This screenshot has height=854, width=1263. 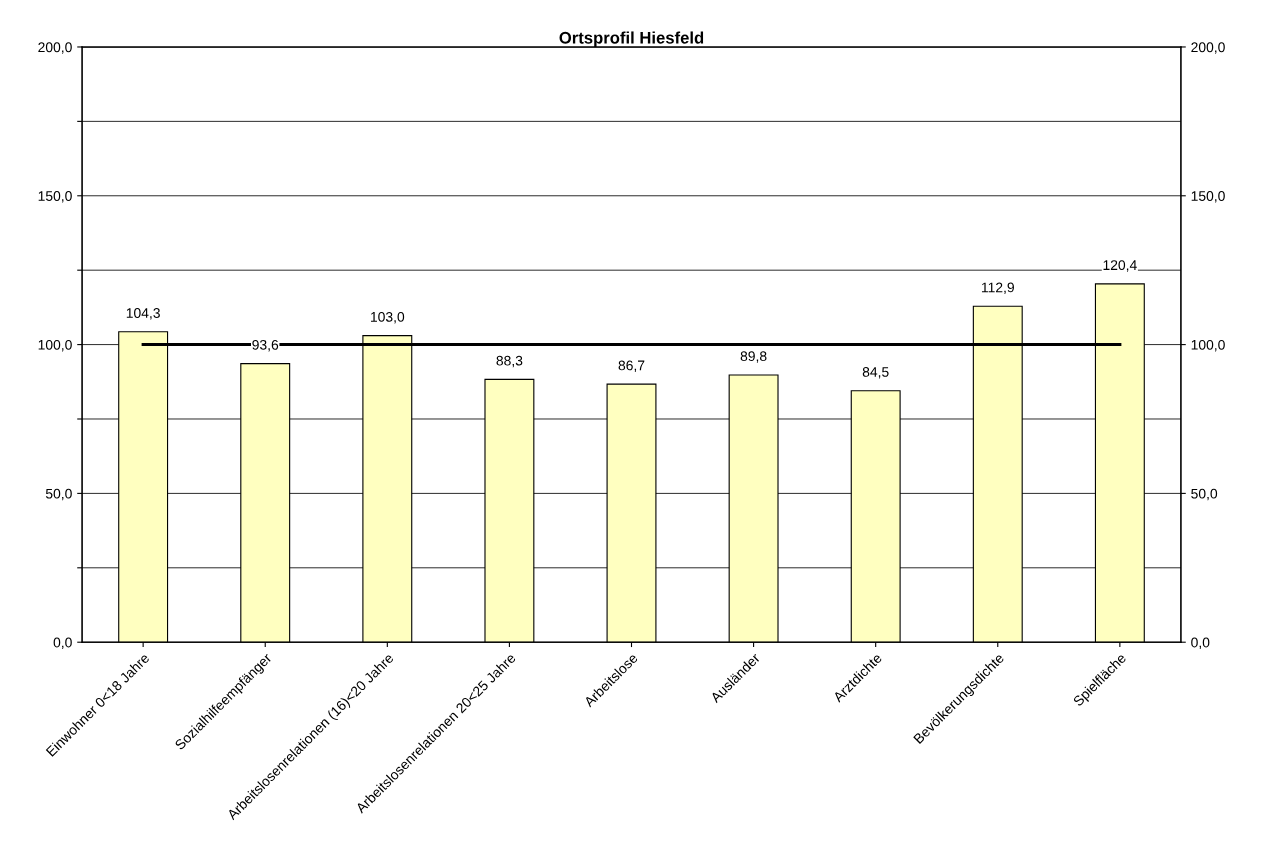 I want to click on y2-tick-label: 0,0, so click(x=1200, y=643).